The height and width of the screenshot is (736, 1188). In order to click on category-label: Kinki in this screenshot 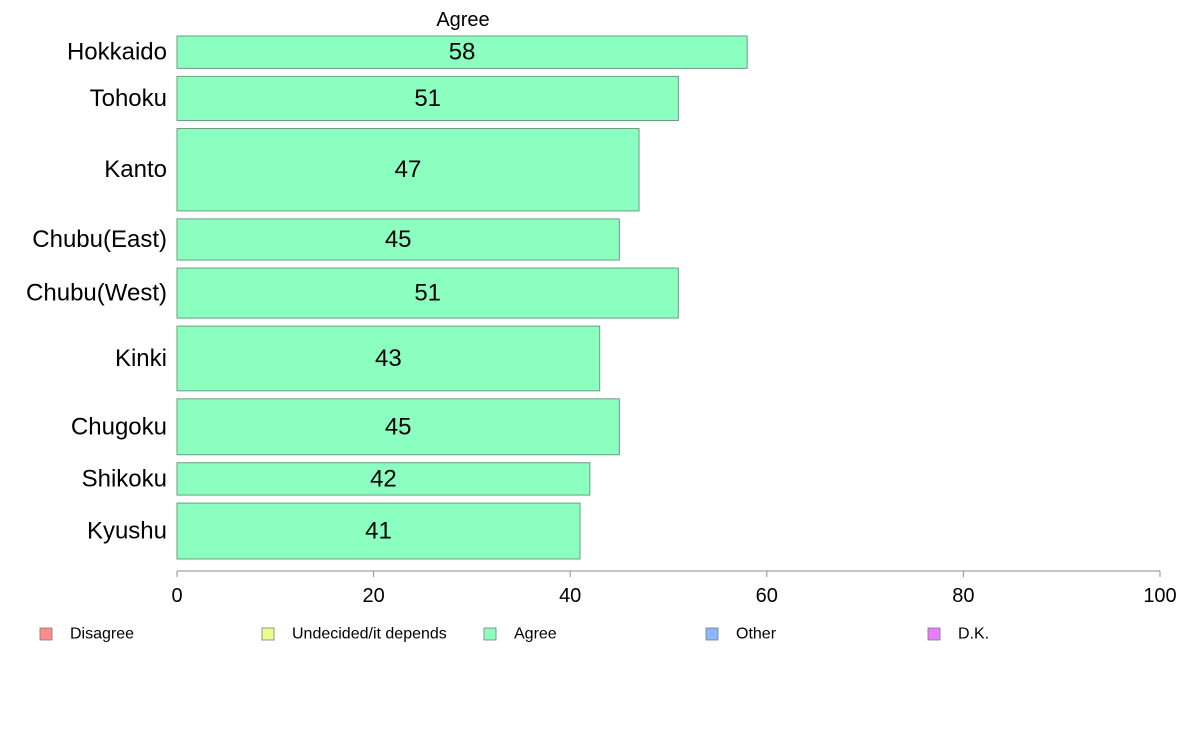, I will do `click(141, 358)`.